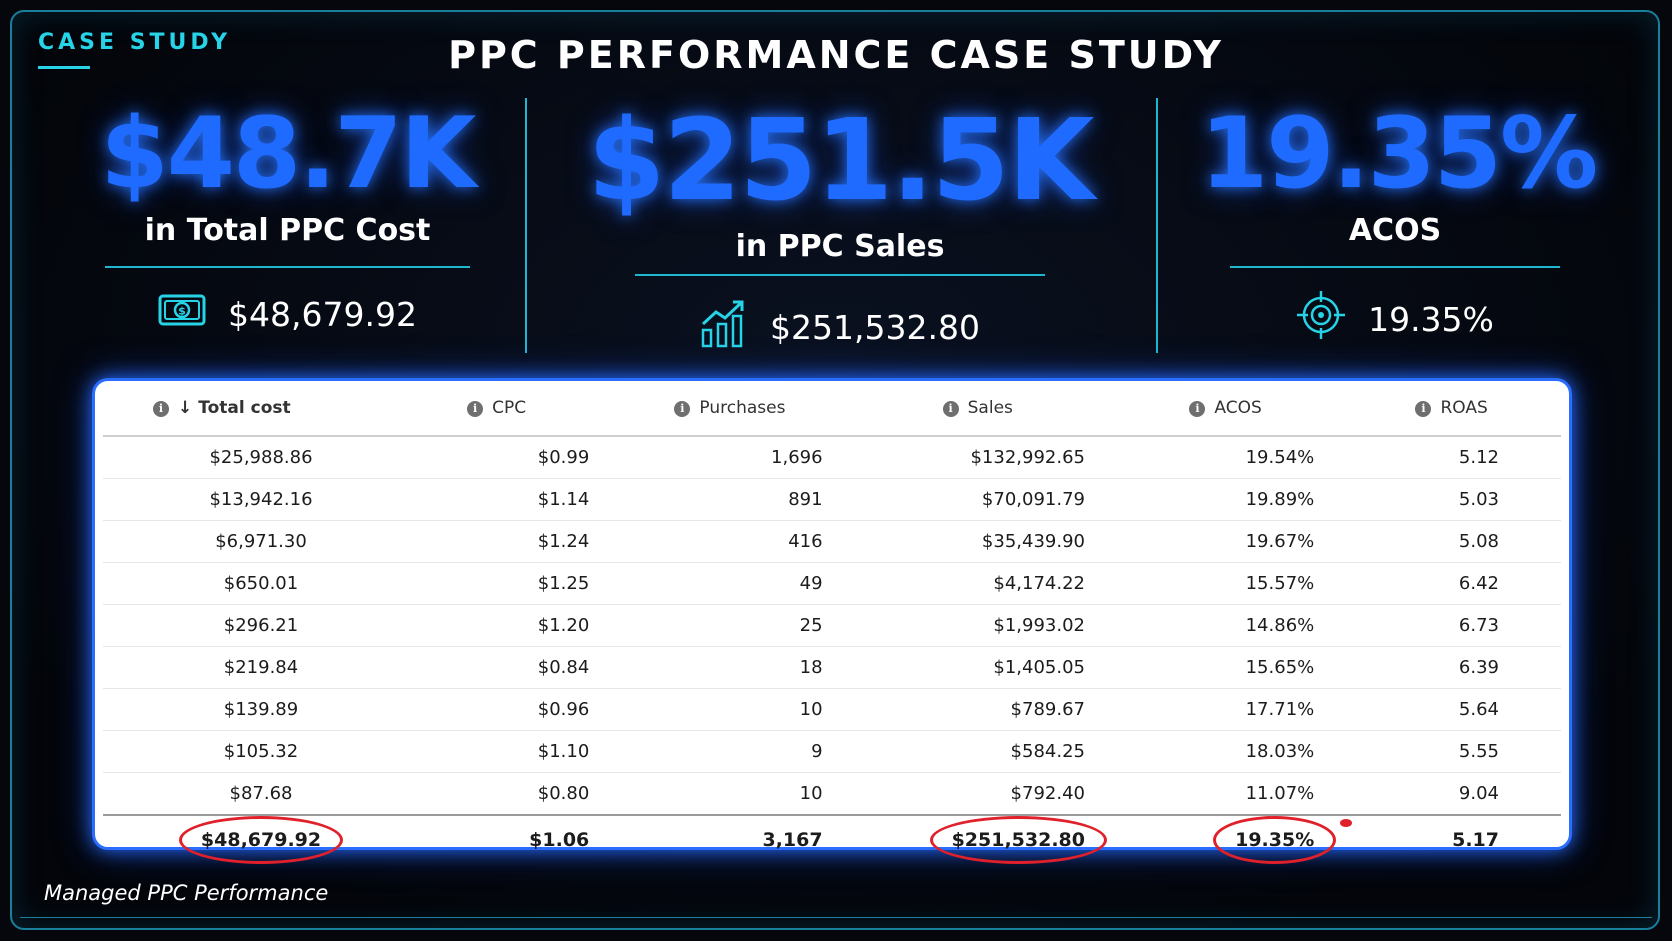 Image resolution: width=1672 pixels, height=941 pixels. What do you see at coordinates (1451, 751) in the screenshot?
I see `cell-roas: 5.55` at bounding box center [1451, 751].